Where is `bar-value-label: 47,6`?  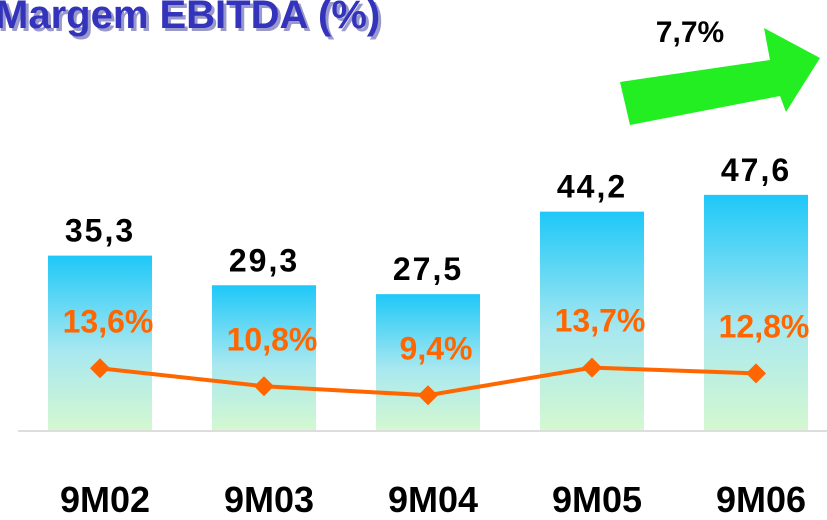
bar-value-label: 47,6 is located at coordinates (756, 170).